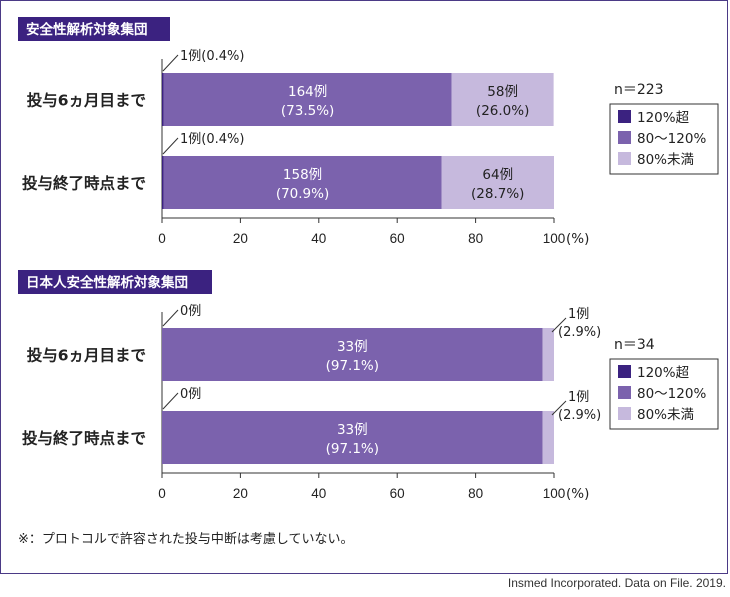  Describe the element at coordinates (307, 92) in the screenshot. I see `data-label-count: 164例` at that location.